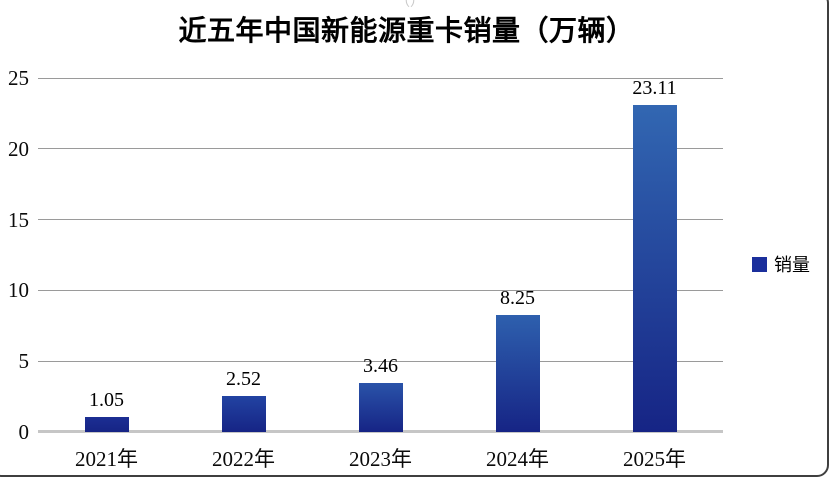 This screenshot has width=831, height=479. What do you see at coordinates (654, 87) in the screenshot?
I see `data-label: 23.11` at bounding box center [654, 87].